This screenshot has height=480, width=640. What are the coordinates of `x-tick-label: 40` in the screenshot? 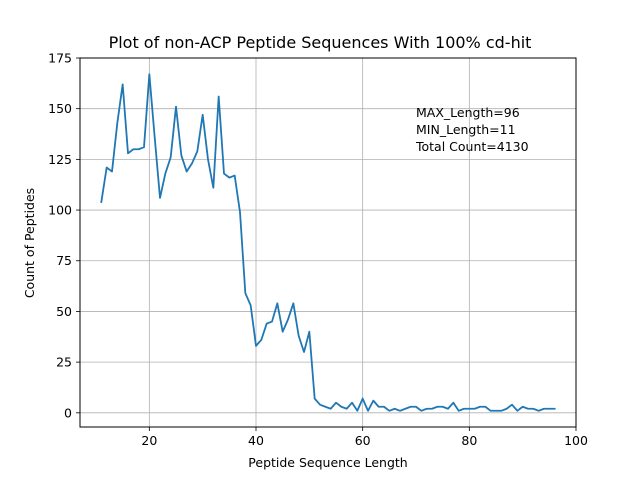 It's located at (256, 440).